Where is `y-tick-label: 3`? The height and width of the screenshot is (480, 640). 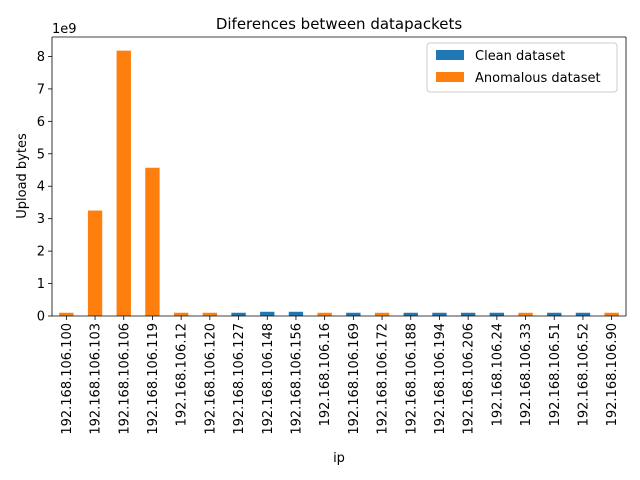 y-tick-label: 3 is located at coordinates (41, 219).